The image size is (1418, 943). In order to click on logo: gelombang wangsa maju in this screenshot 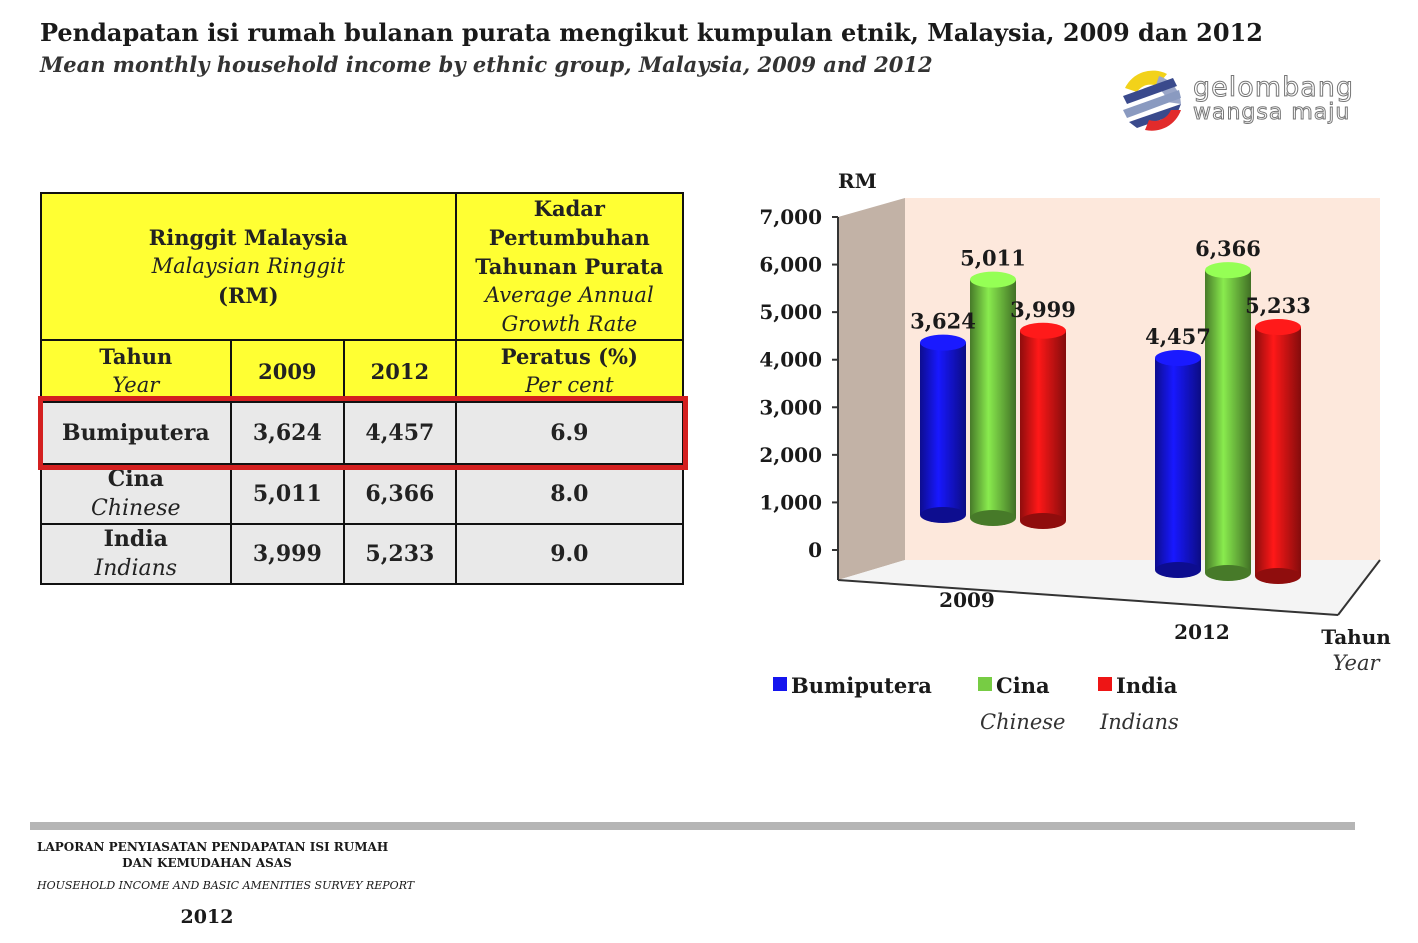, I will do `click(1260, 101)`.